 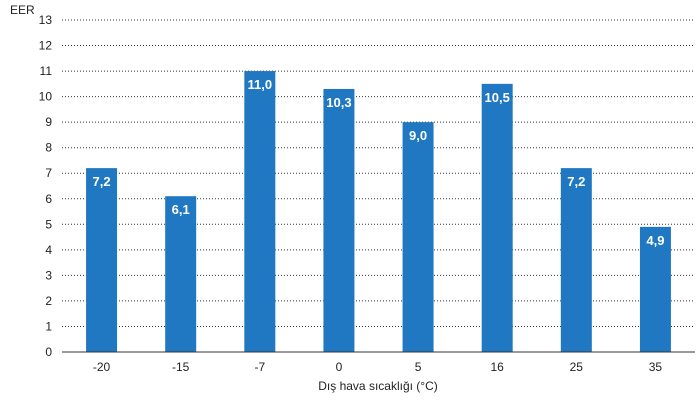 What do you see at coordinates (102, 367) in the screenshot?
I see `x-tick-label: -20` at bounding box center [102, 367].